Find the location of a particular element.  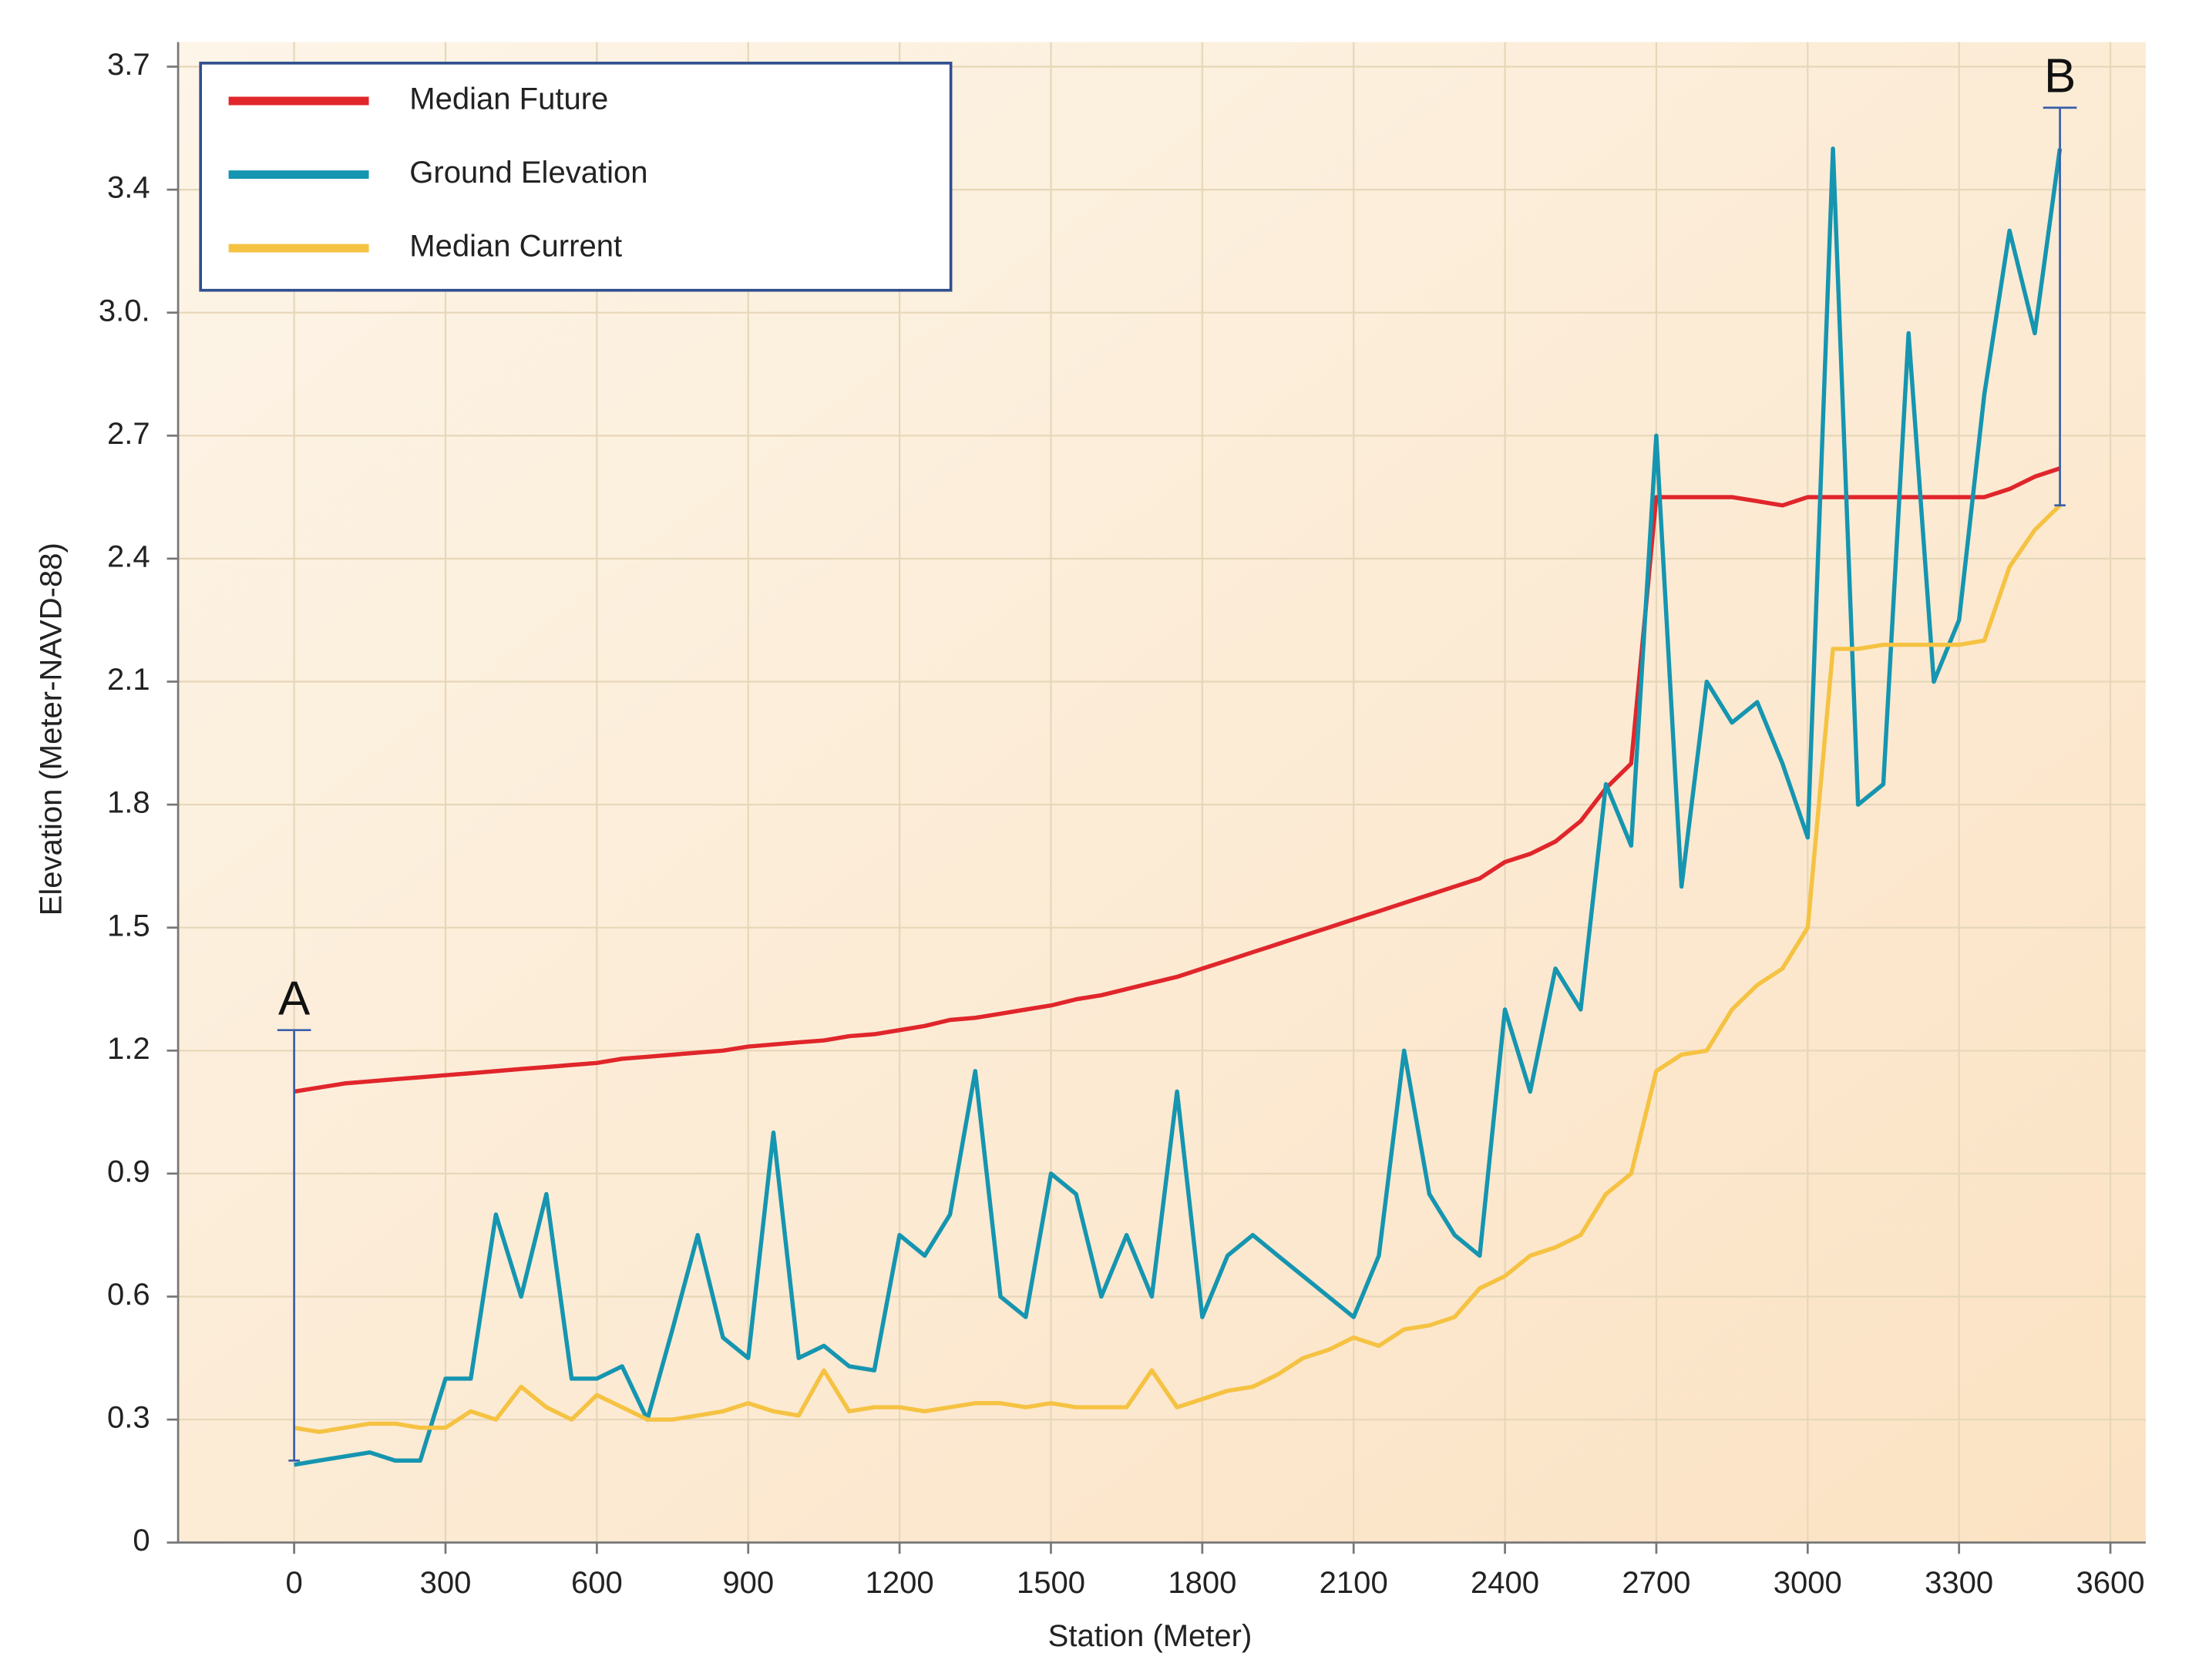

x-tick-label: 0 is located at coordinates (293, 1583).